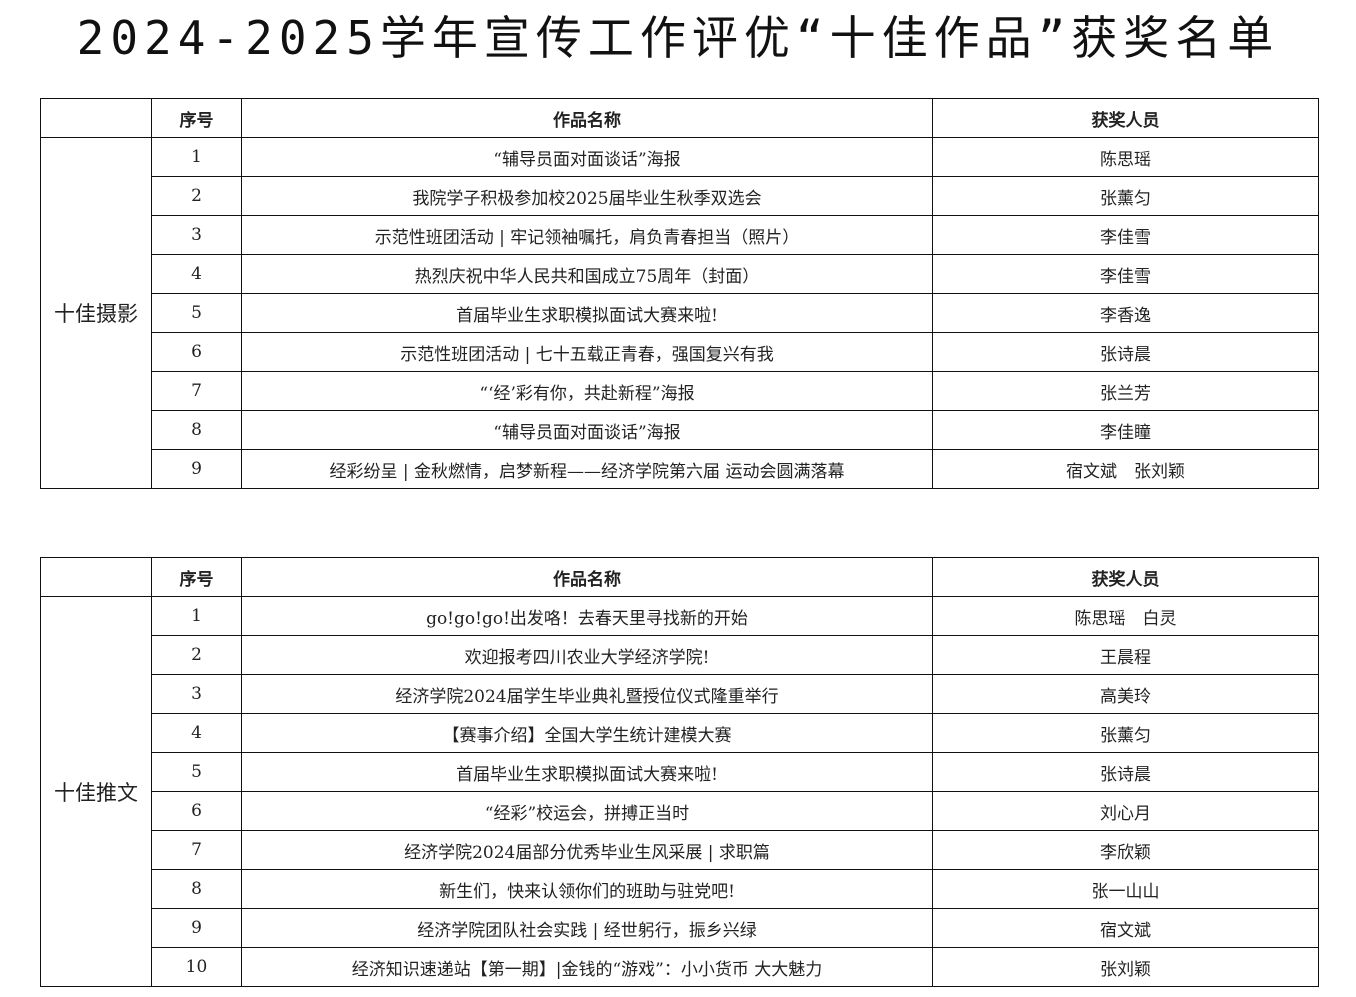 Image resolution: width=1356 pixels, height=997 pixels. What do you see at coordinates (587, 733) in the screenshot?
I see `work-title-cell: 【赛事介绍】全国大学生统计建模大赛` at bounding box center [587, 733].